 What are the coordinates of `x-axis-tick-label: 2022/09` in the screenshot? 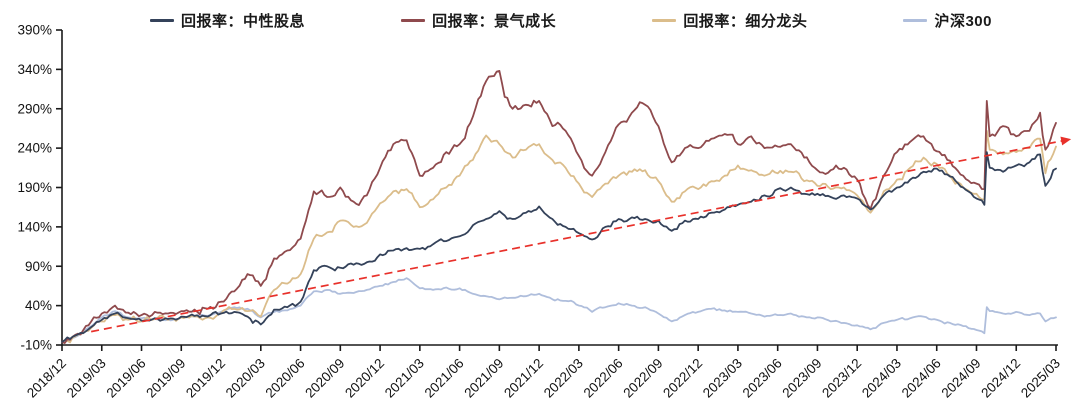 It's located at (642, 378).